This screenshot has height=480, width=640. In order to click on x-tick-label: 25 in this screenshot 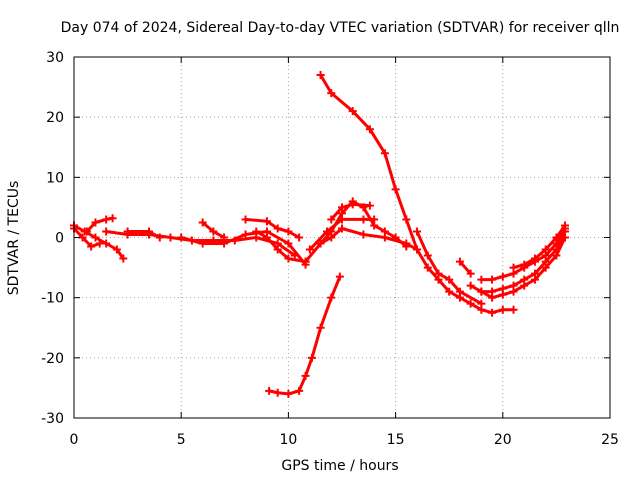, I will do `click(610, 440)`.